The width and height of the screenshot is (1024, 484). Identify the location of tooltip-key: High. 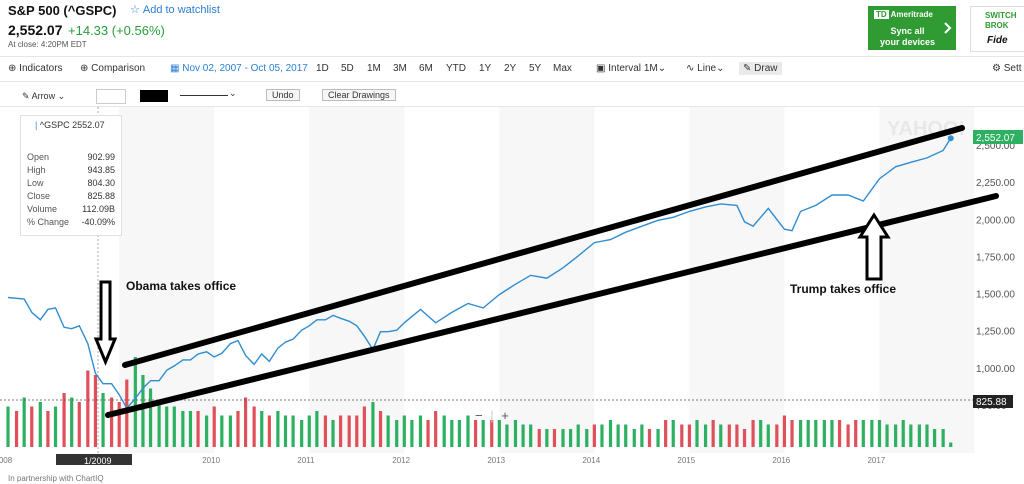
(36, 170).